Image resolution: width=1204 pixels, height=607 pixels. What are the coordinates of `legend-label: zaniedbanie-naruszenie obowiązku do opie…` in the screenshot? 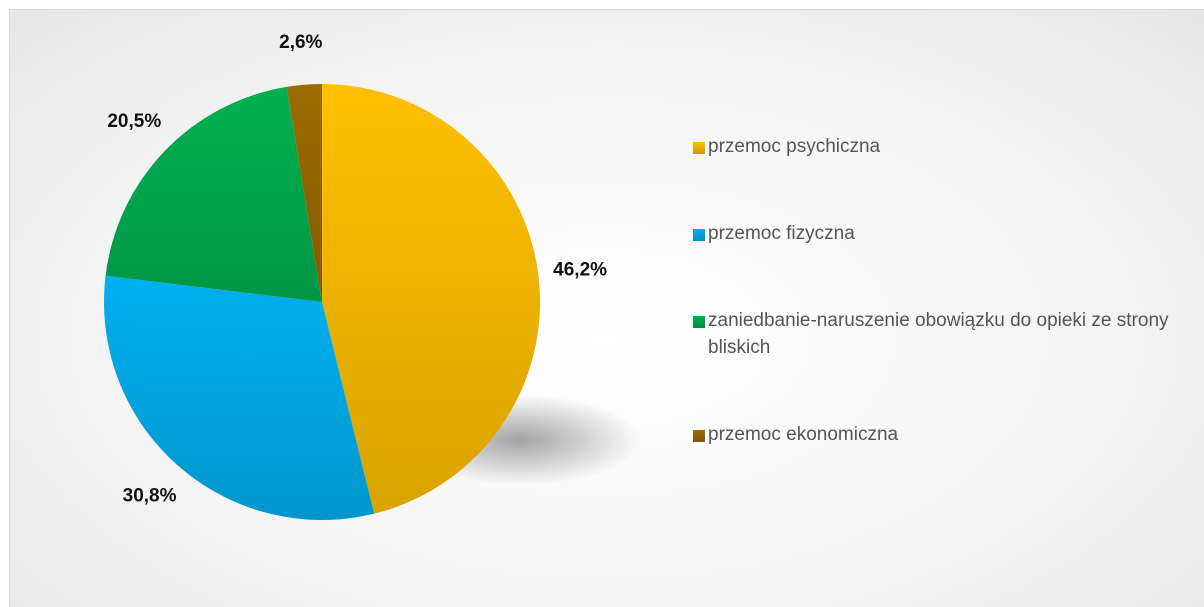 It's located at (938, 334).